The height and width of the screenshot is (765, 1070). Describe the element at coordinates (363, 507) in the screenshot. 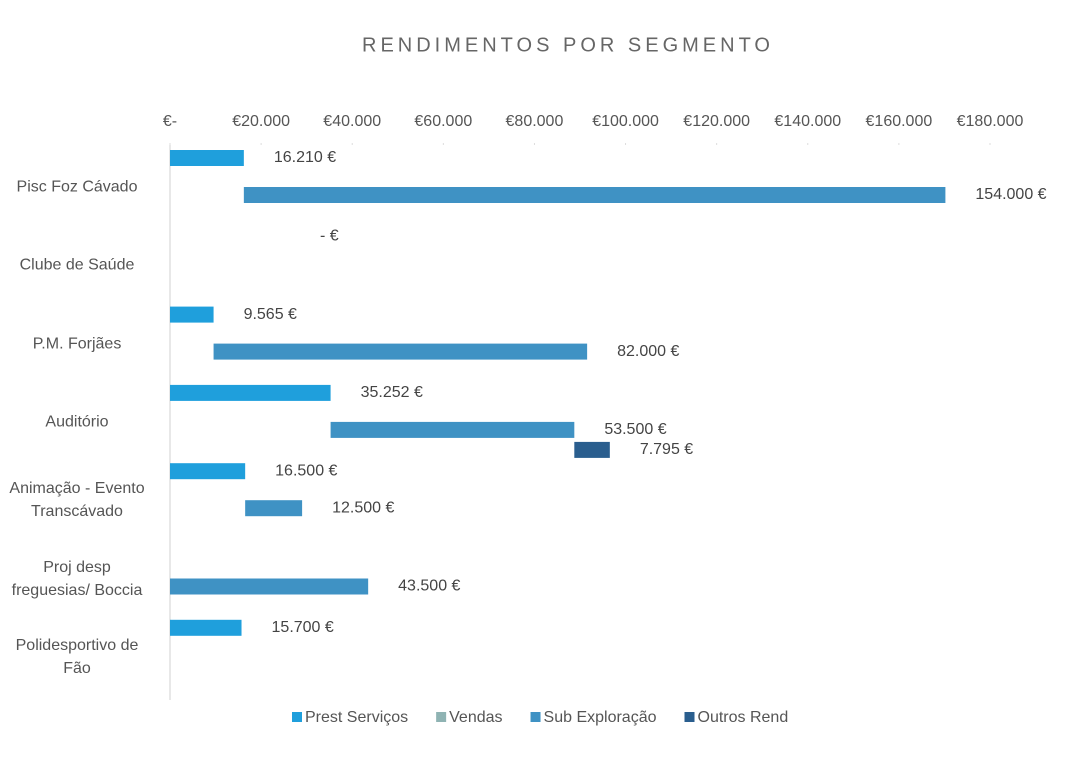

I see `data-label: 12.500 €` at that location.